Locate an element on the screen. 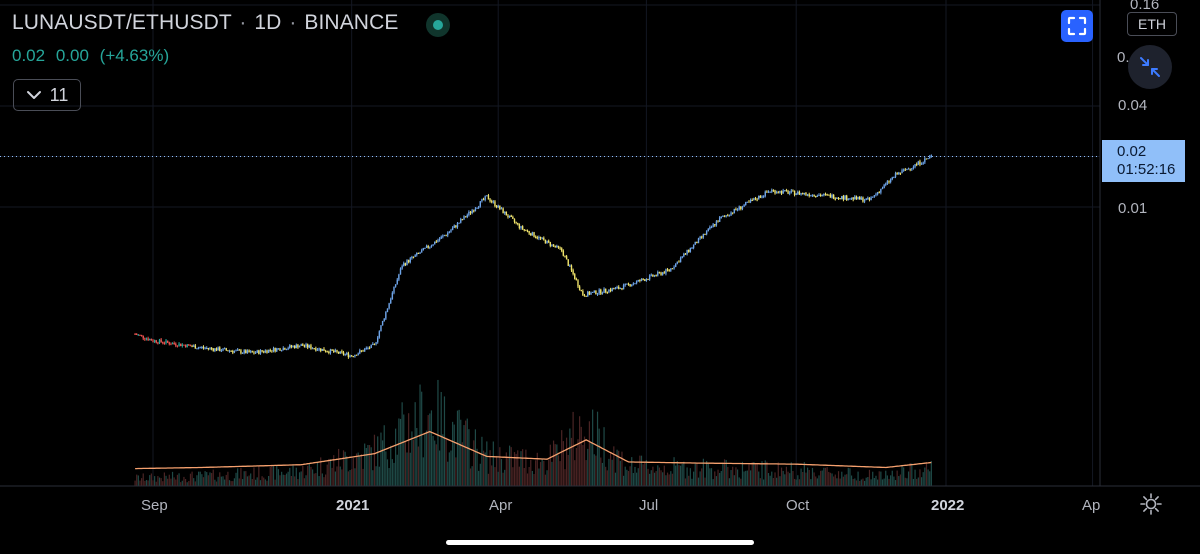 The width and height of the screenshot is (1200, 554). time-tick-label: Sep is located at coordinates (154, 505).